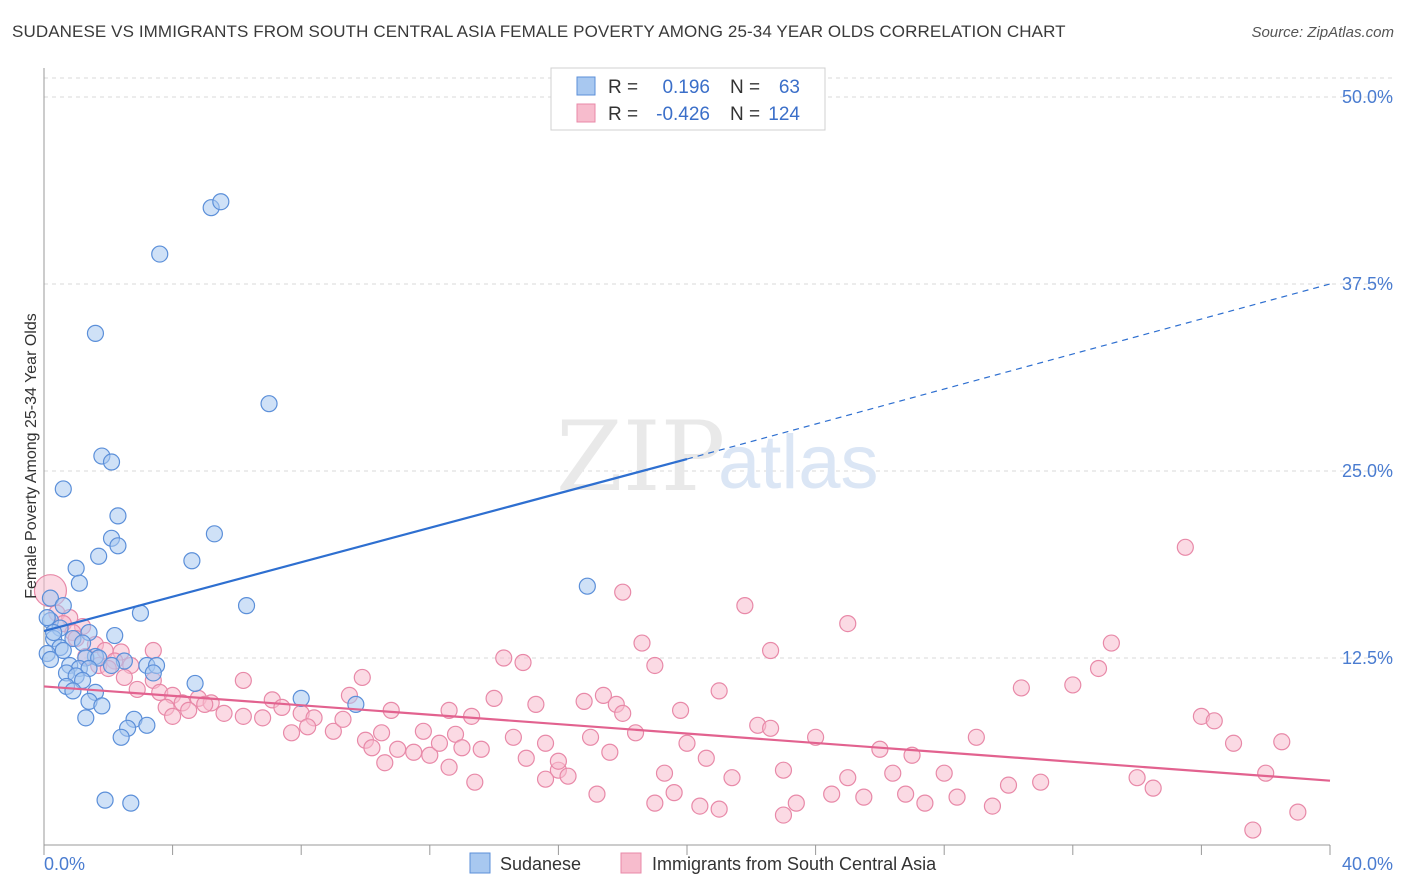  I want to click on watermark-zip: ZIP, so click(640, 457).